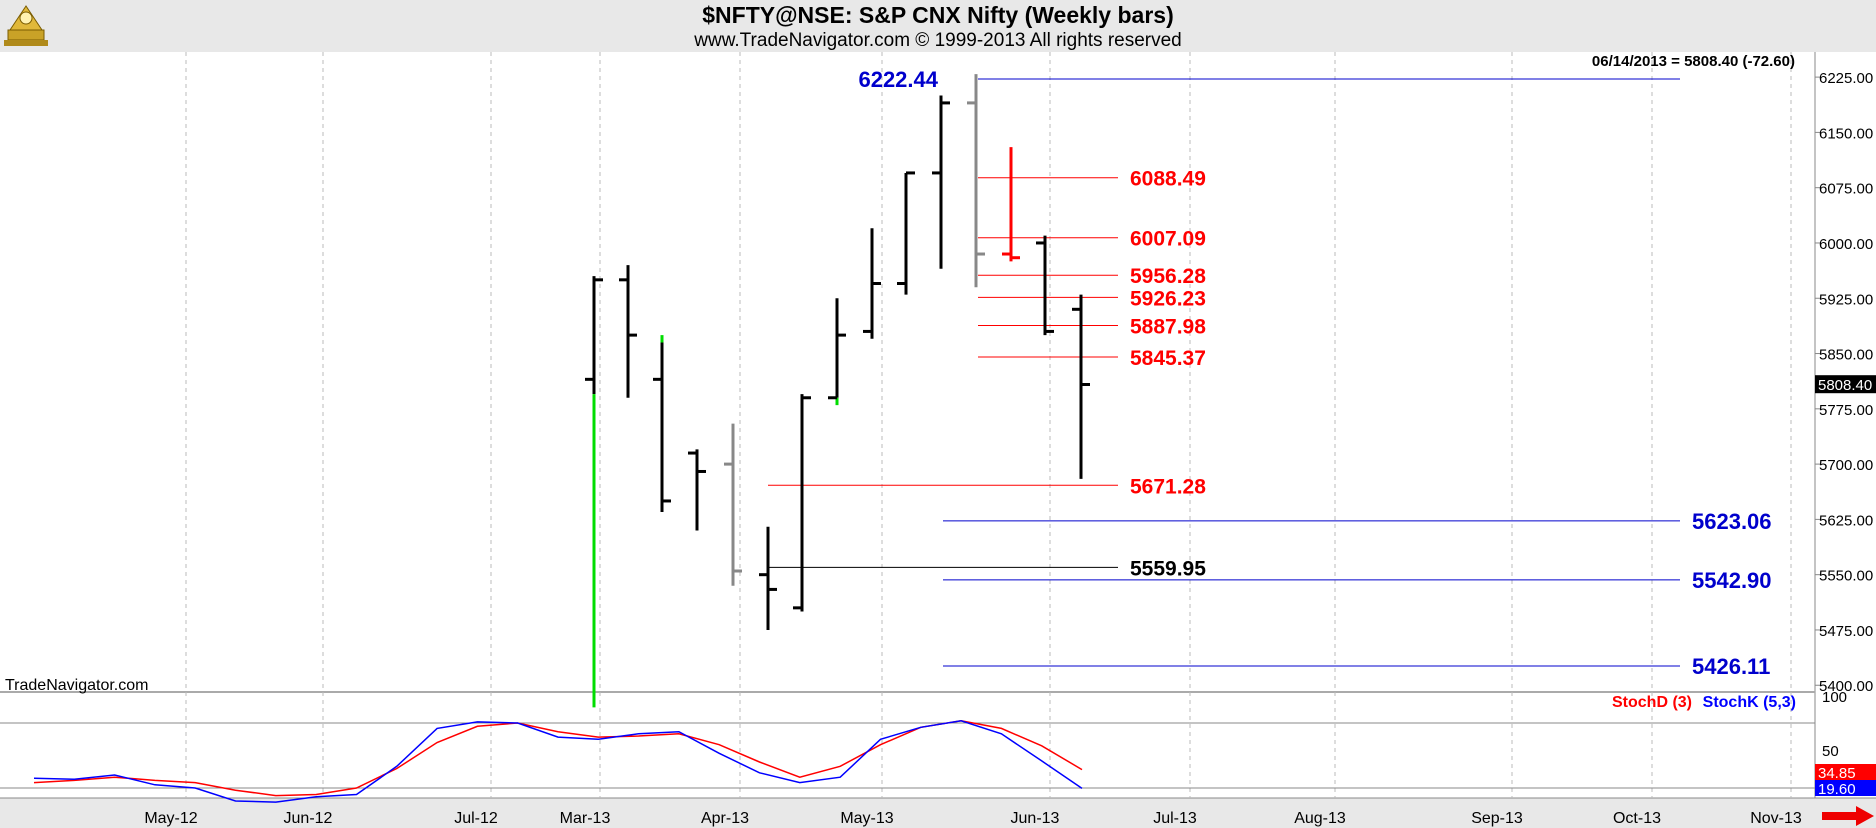 This screenshot has height=828, width=1876. Describe the element at coordinates (1693, 61) in the screenshot. I see `last-quote-label: 06/14/2013 = 5808.40 (-72.60)` at that location.